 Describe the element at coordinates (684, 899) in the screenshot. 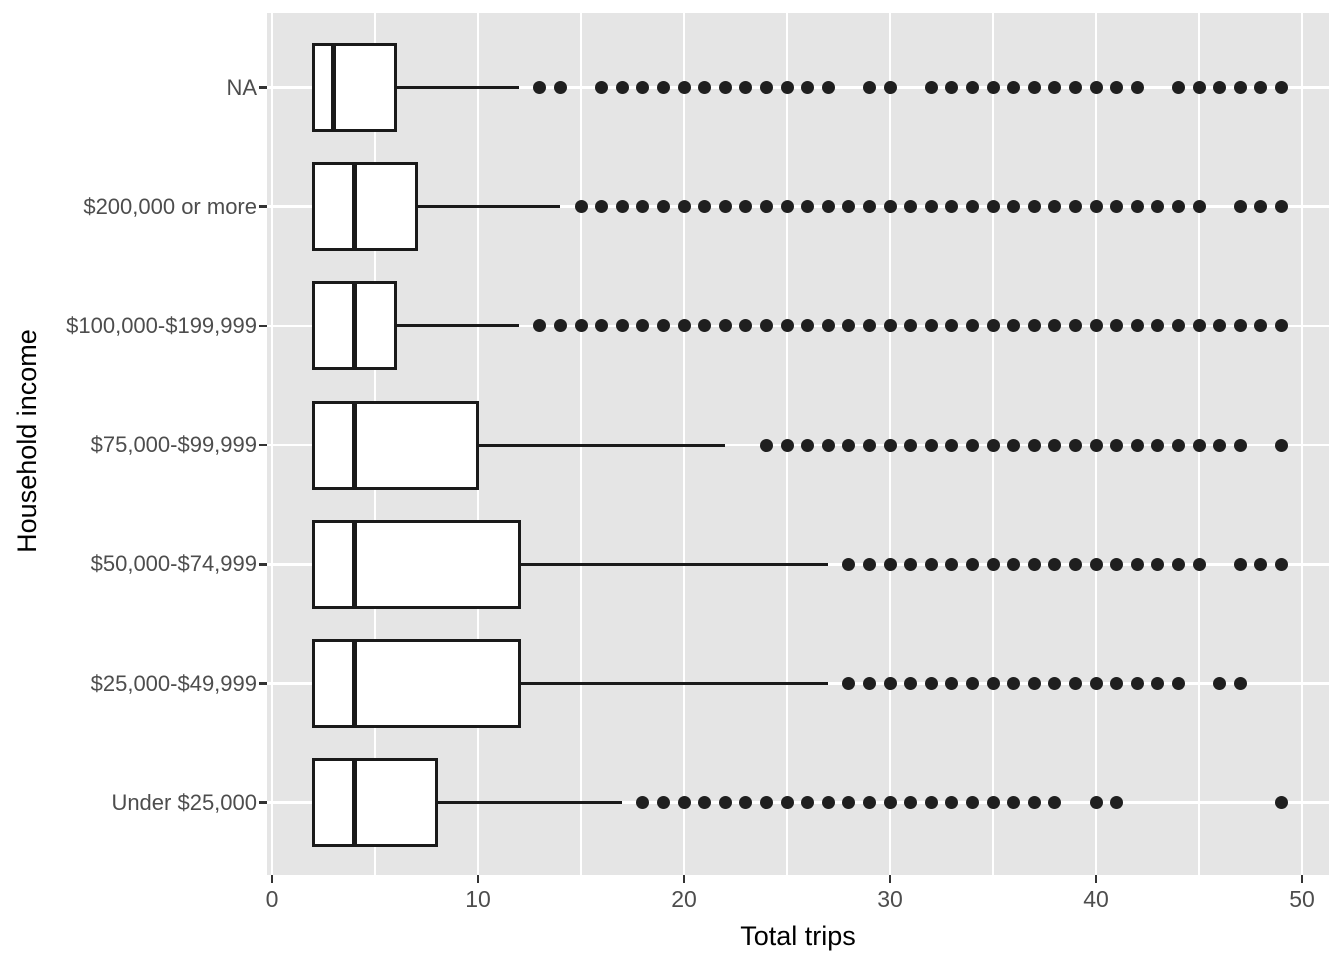

I see `x-tick-label: 20` at that location.